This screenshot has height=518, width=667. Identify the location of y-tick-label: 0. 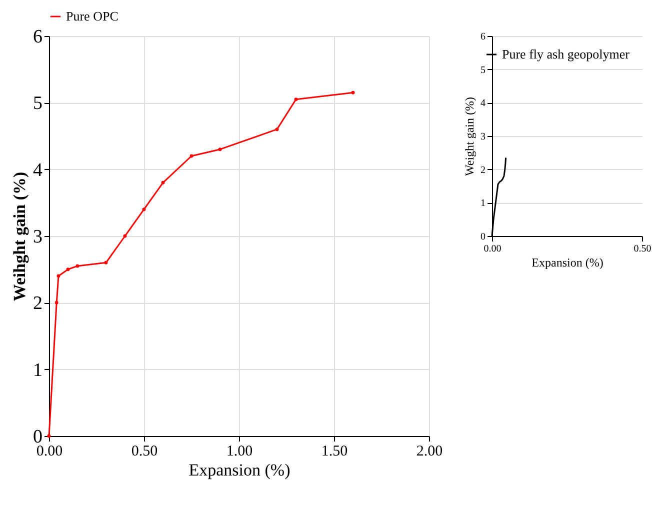
(483, 237).